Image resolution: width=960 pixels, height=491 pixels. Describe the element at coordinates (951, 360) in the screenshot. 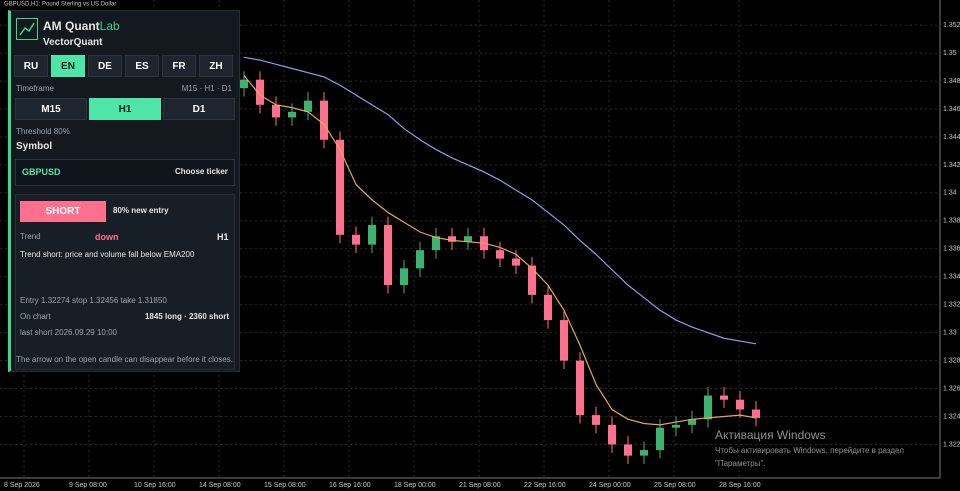

I see `y-tick-label: 1.328` at that location.